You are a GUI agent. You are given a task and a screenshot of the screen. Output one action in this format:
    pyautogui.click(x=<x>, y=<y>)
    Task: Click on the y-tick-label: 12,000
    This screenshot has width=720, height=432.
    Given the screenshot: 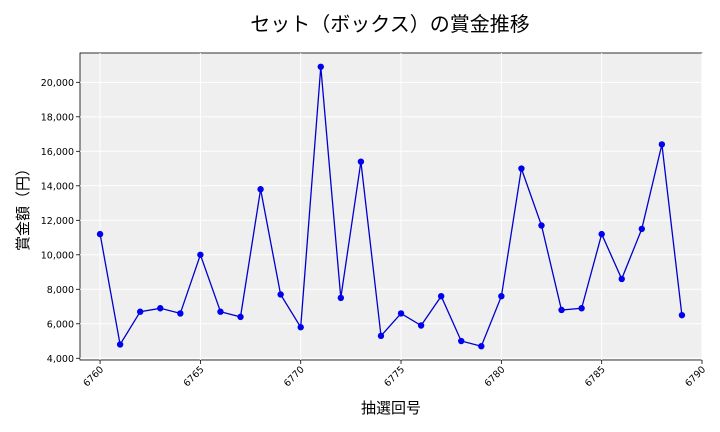 What is the action you would take?
    pyautogui.click(x=57, y=221)
    